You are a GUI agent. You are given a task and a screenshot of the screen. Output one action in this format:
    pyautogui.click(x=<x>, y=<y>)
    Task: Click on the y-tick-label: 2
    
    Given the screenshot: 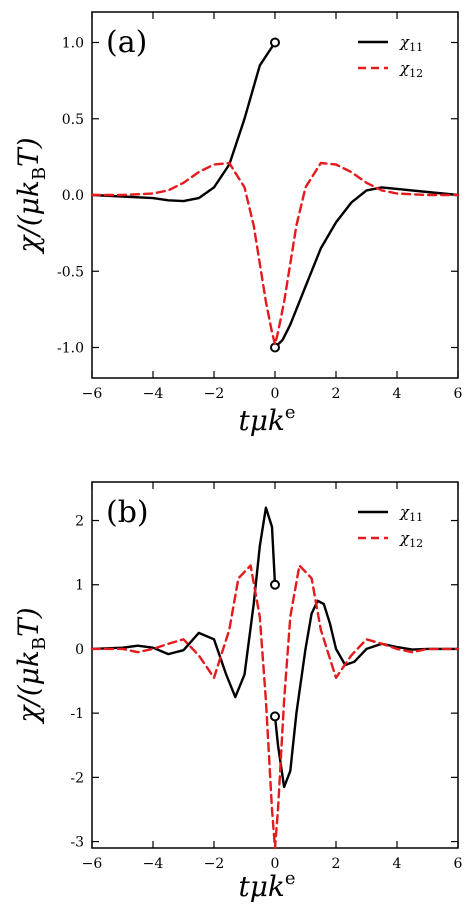 What is the action you would take?
    pyautogui.click(x=79, y=522)
    